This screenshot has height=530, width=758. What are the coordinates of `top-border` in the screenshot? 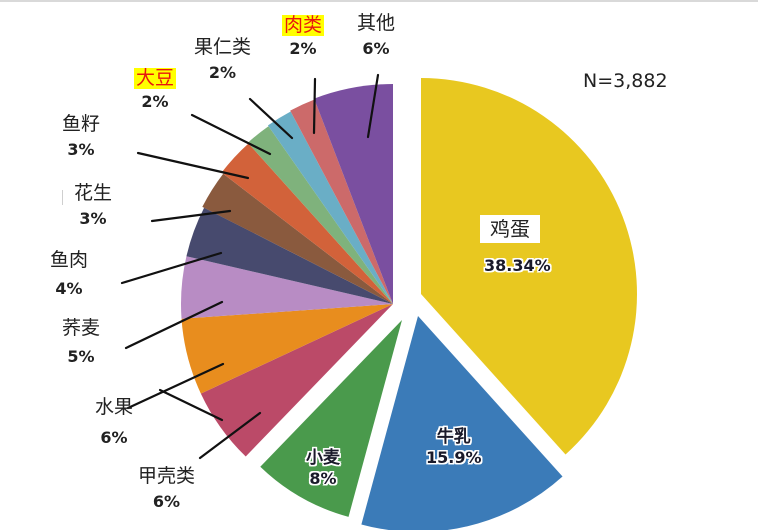 It's located at (379, 1).